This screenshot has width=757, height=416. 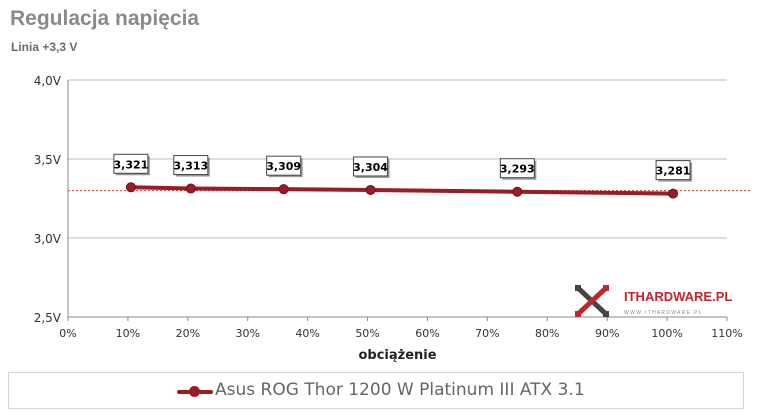 I want to click on data-label-layer: 3,321 3,313 3,309 3,304 3,293 3,281, so click(x=403, y=167).